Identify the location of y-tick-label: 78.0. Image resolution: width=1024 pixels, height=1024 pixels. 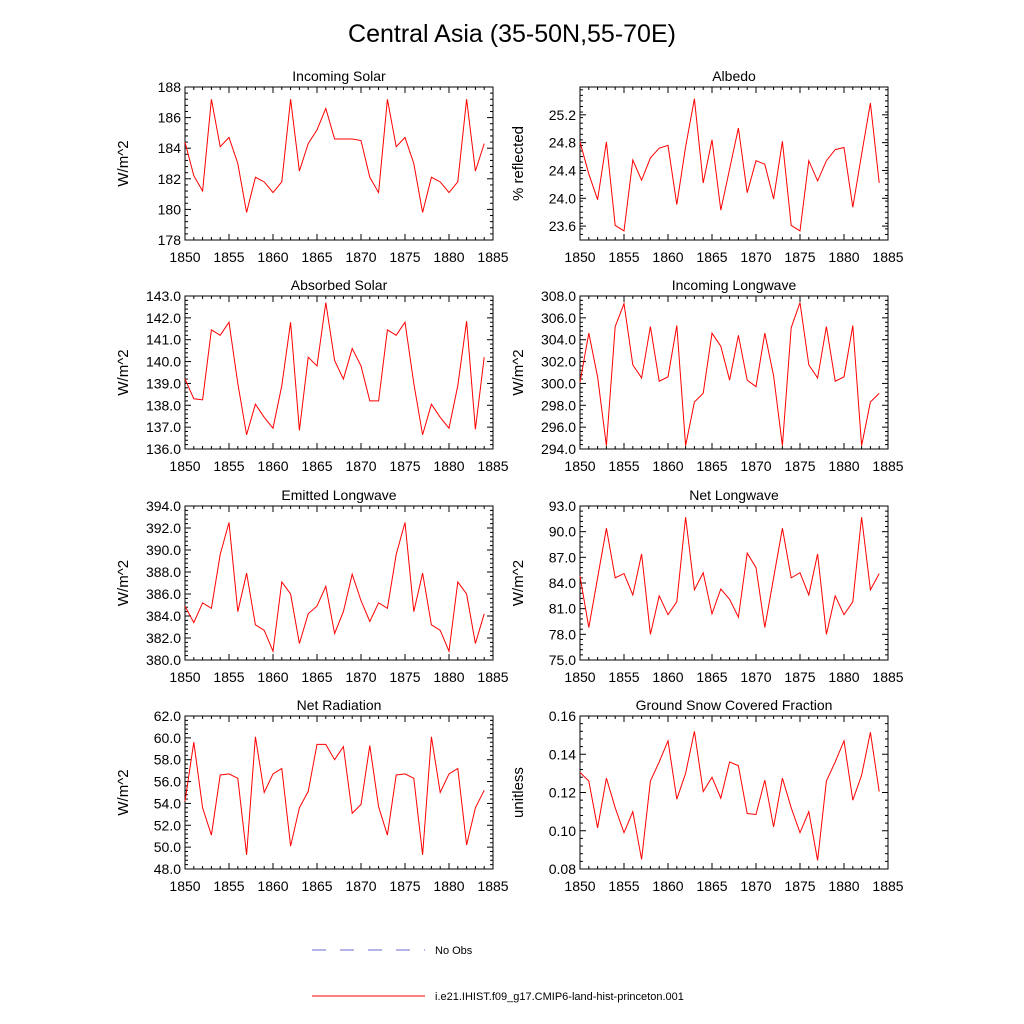
(562, 634).